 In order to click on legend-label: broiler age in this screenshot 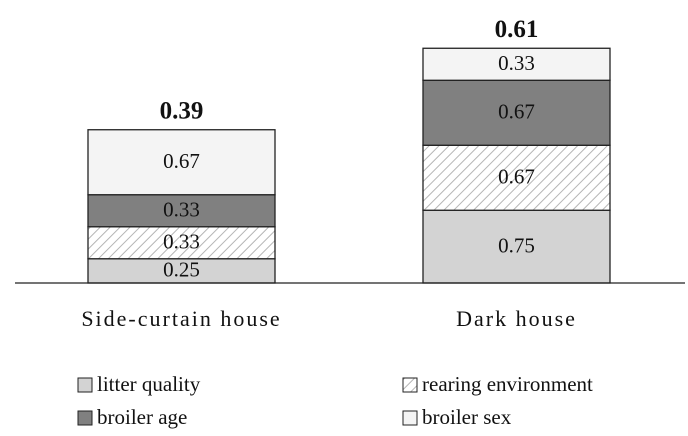, I will do `click(142, 417)`.